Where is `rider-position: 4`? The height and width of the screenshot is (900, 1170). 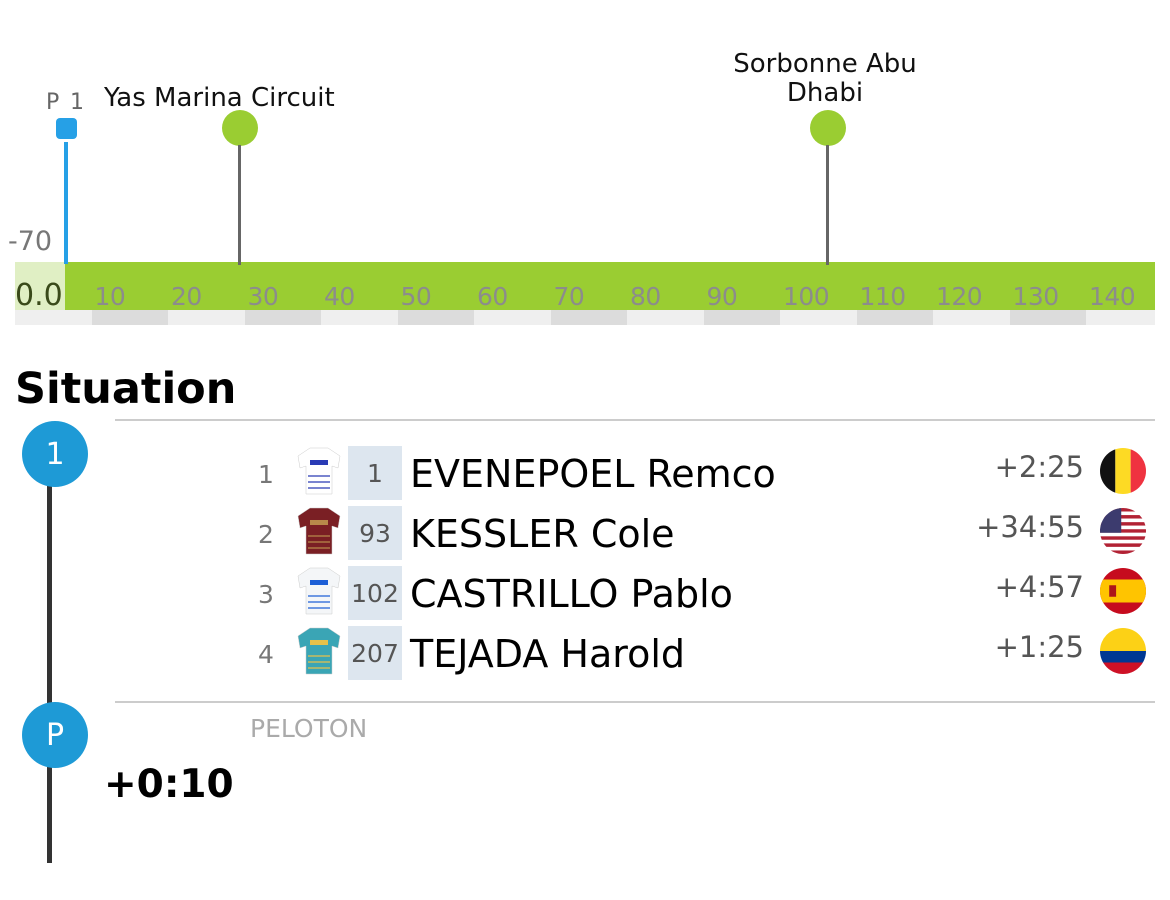
rider-position: 4 is located at coordinates (266, 654).